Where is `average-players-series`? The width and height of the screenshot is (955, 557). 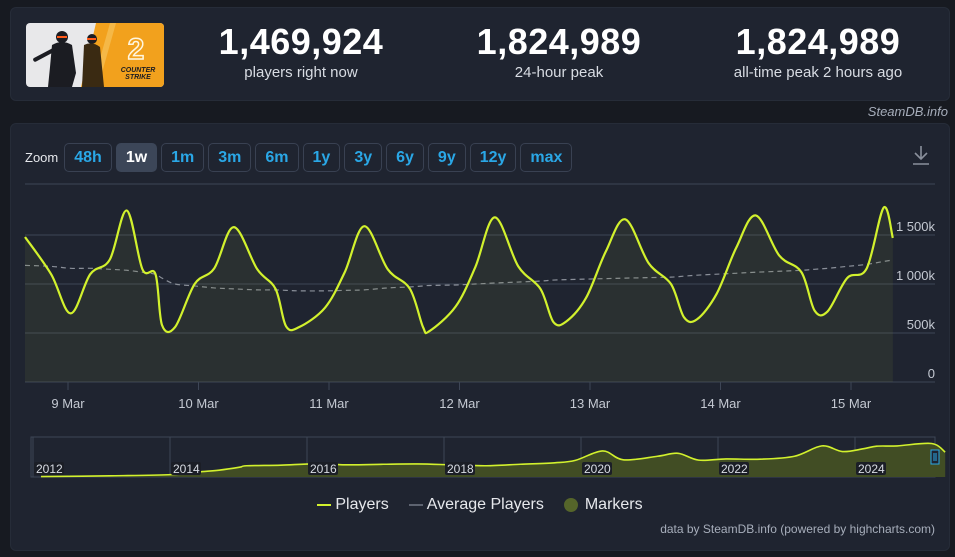 average-players-series is located at coordinates (458, 275).